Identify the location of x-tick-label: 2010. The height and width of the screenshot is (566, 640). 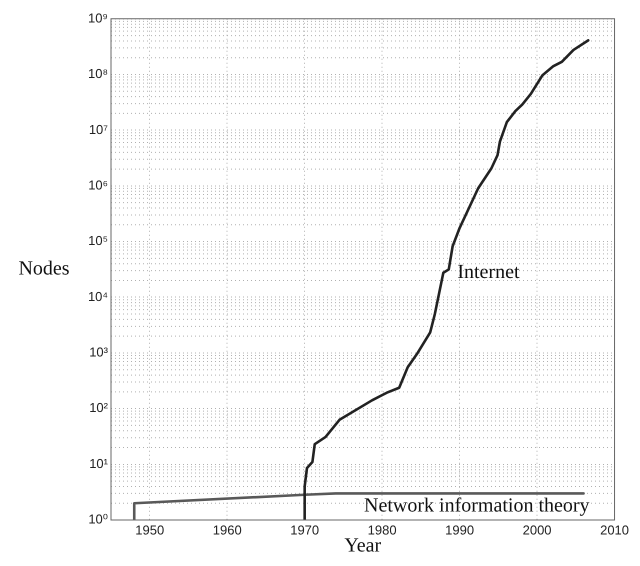
(614, 530).